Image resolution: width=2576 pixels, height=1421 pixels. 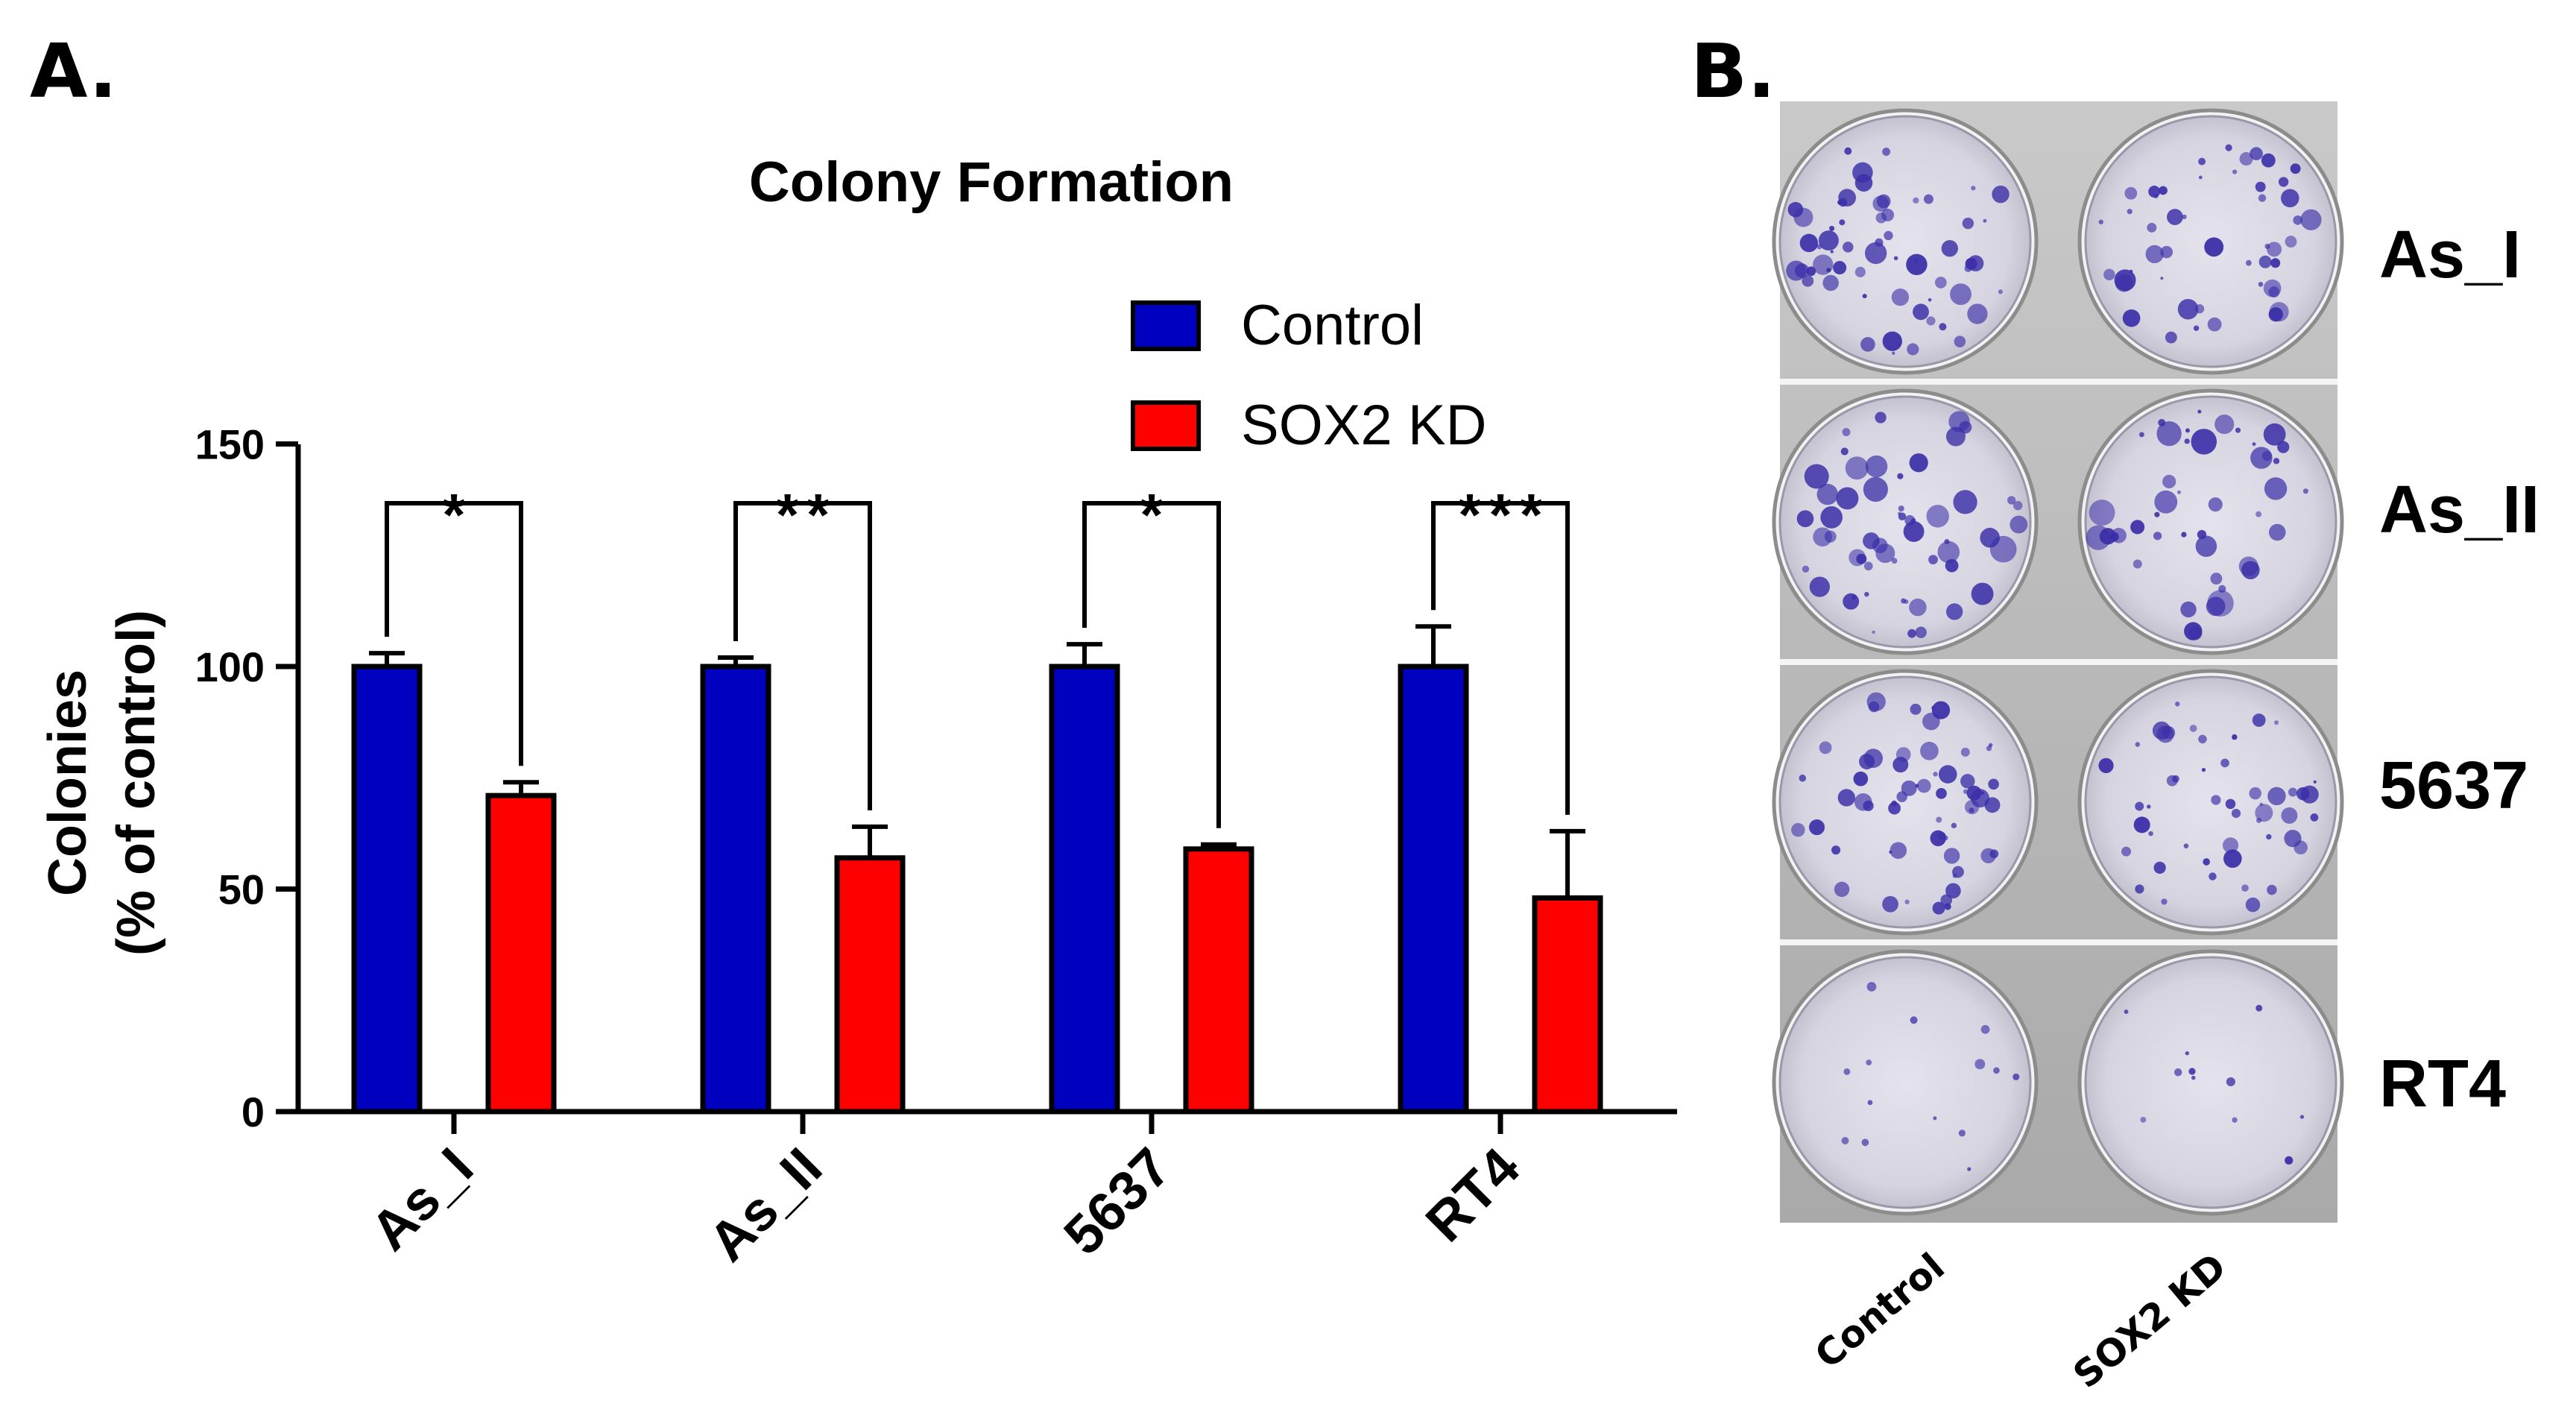 I want to click on row-label-as-ii: As_II, so click(x=2459, y=510).